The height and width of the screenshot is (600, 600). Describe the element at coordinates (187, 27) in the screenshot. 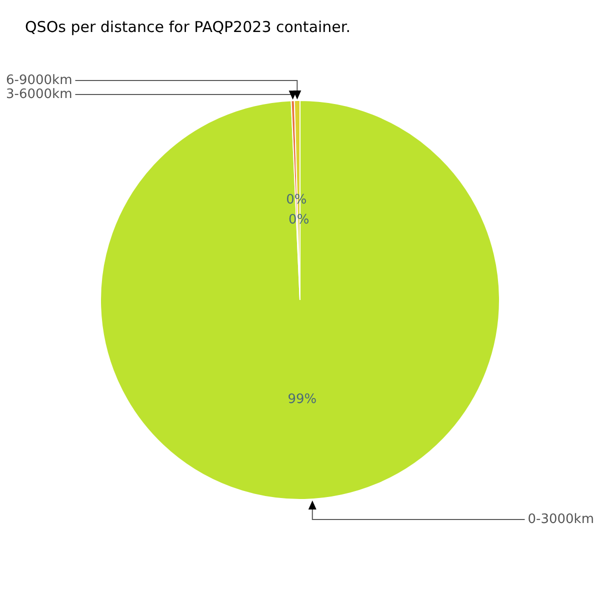

I see `chart-title: QSOs per distance for PAQP2023 container.` at that location.